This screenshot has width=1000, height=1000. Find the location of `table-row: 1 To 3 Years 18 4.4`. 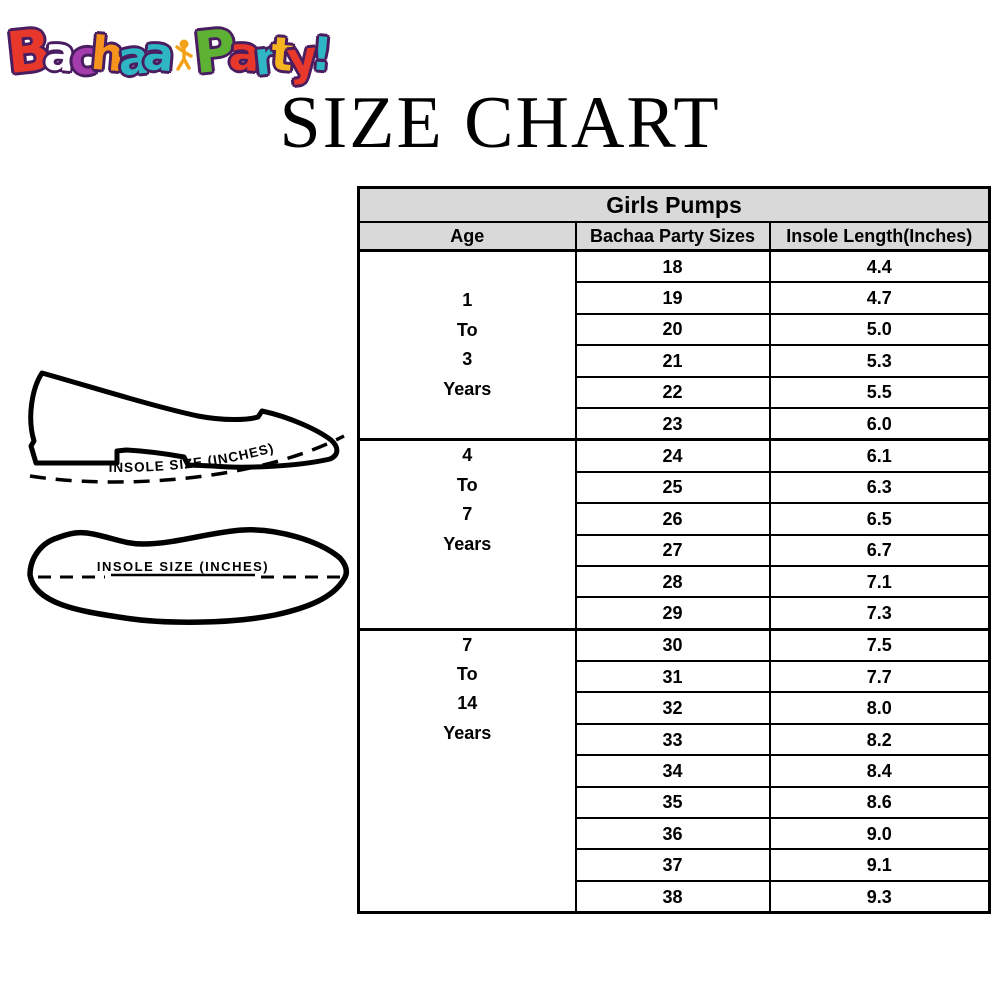

table-row: 1 To 3 Years 18 4.4 is located at coordinates (674, 344).